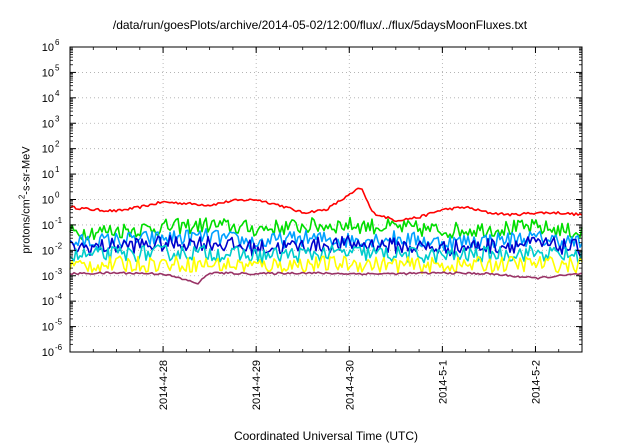 This screenshot has height=448, width=640. I want to click on y-tick-exponent: 2, so click(57, 144).